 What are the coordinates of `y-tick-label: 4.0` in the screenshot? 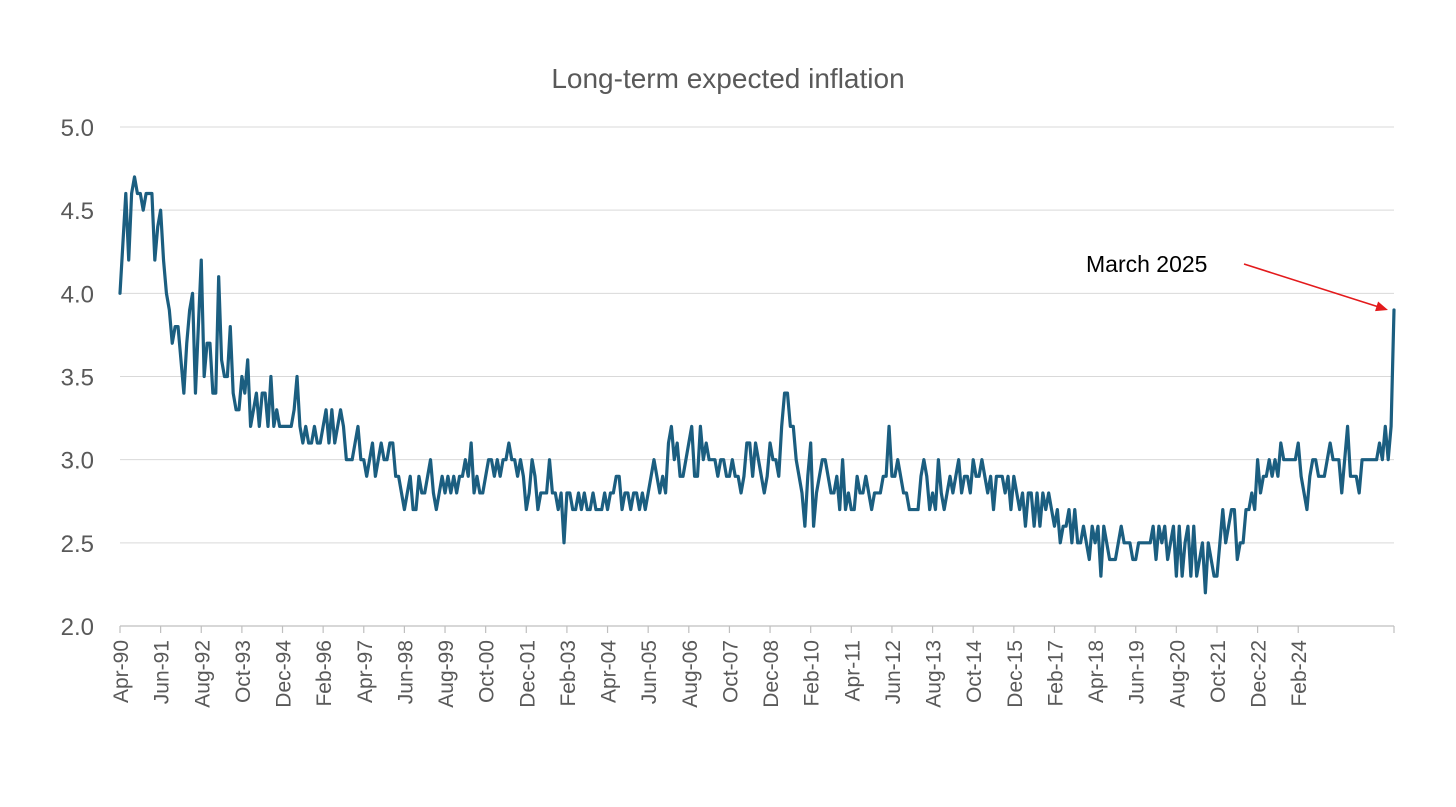 It's located at (77, 294).